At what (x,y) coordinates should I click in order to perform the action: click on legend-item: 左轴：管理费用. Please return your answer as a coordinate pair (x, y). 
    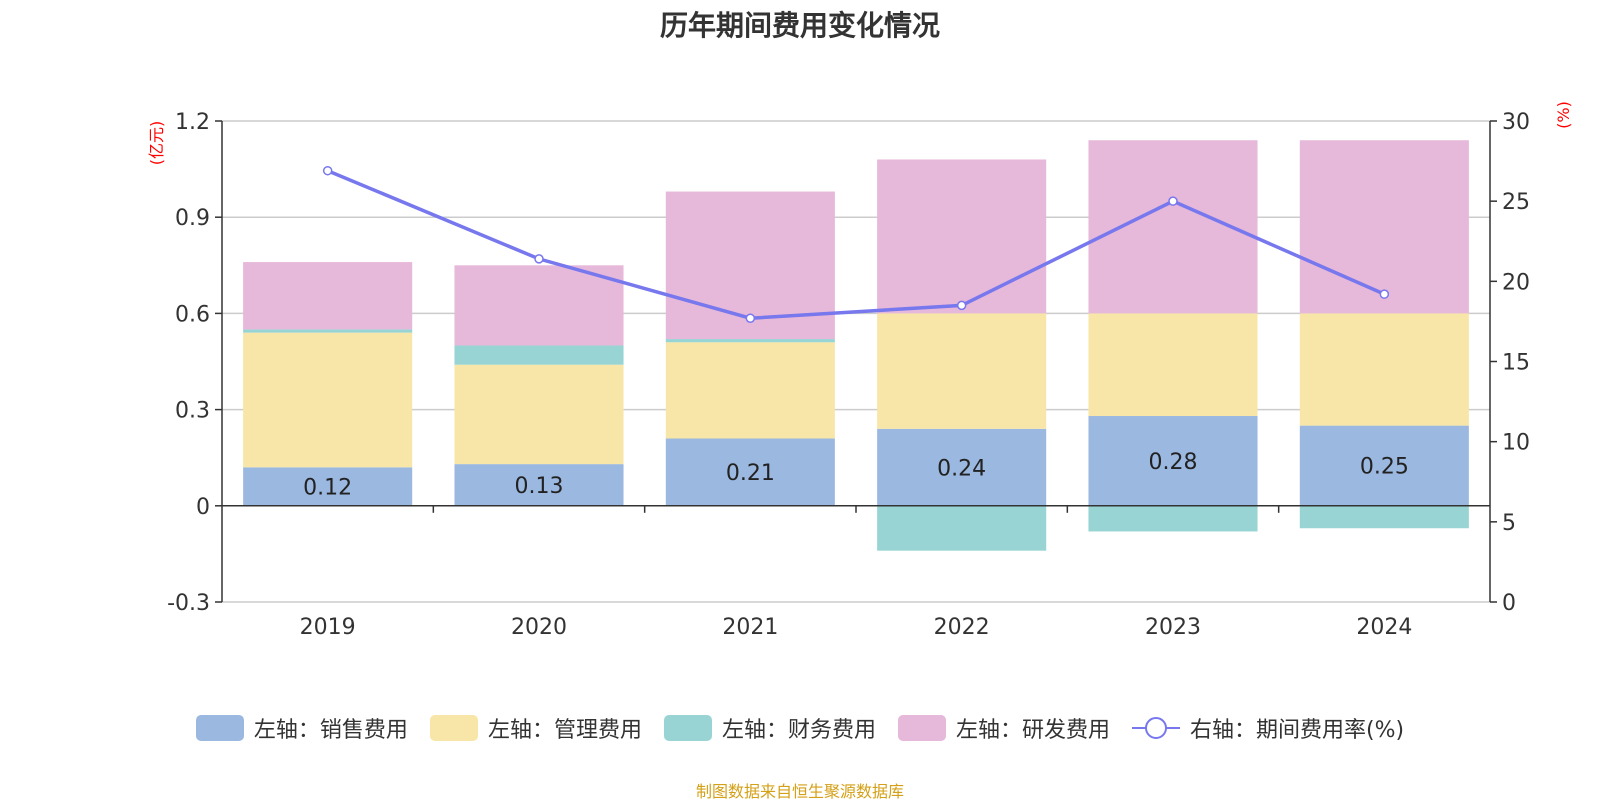
    Looking at the image, I should click on (535, 728).